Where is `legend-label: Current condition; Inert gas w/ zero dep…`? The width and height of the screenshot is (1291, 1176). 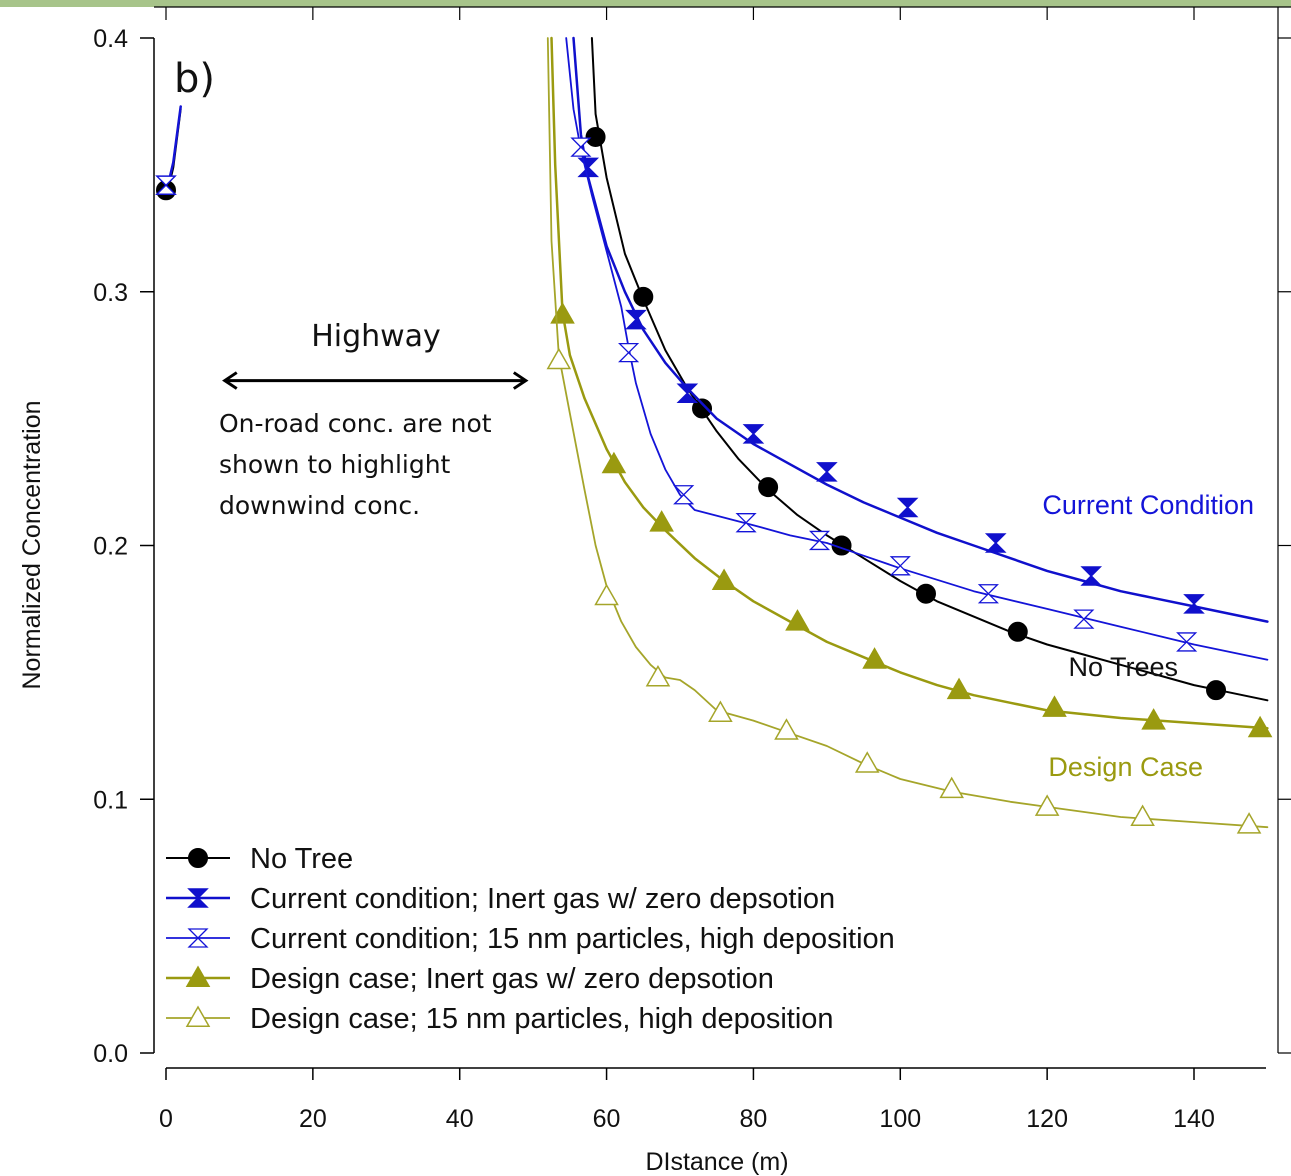 legend-label: Current condition; Inert gas w/ zero dep… is located at coordinates (542, 899).